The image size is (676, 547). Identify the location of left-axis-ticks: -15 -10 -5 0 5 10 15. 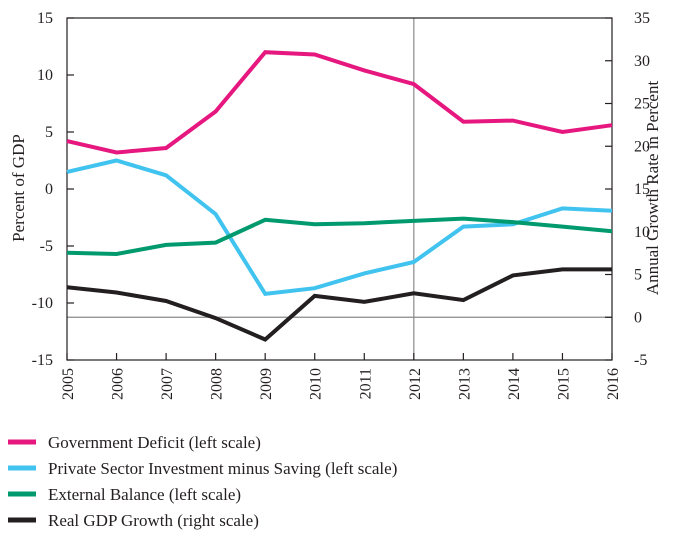
(53, 189).